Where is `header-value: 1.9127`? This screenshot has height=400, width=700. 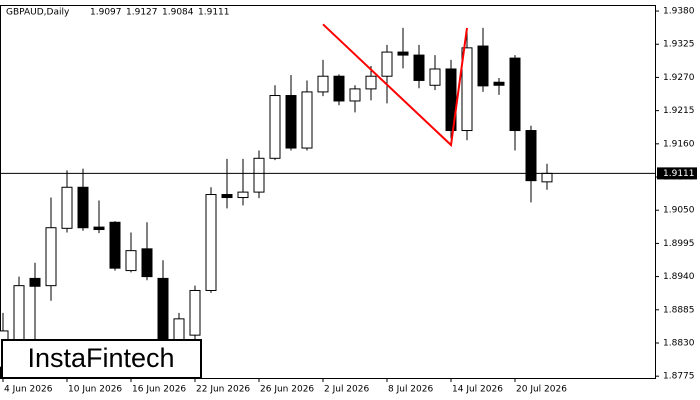
header-value: 1.9127 is located at coordinates (142, 13).